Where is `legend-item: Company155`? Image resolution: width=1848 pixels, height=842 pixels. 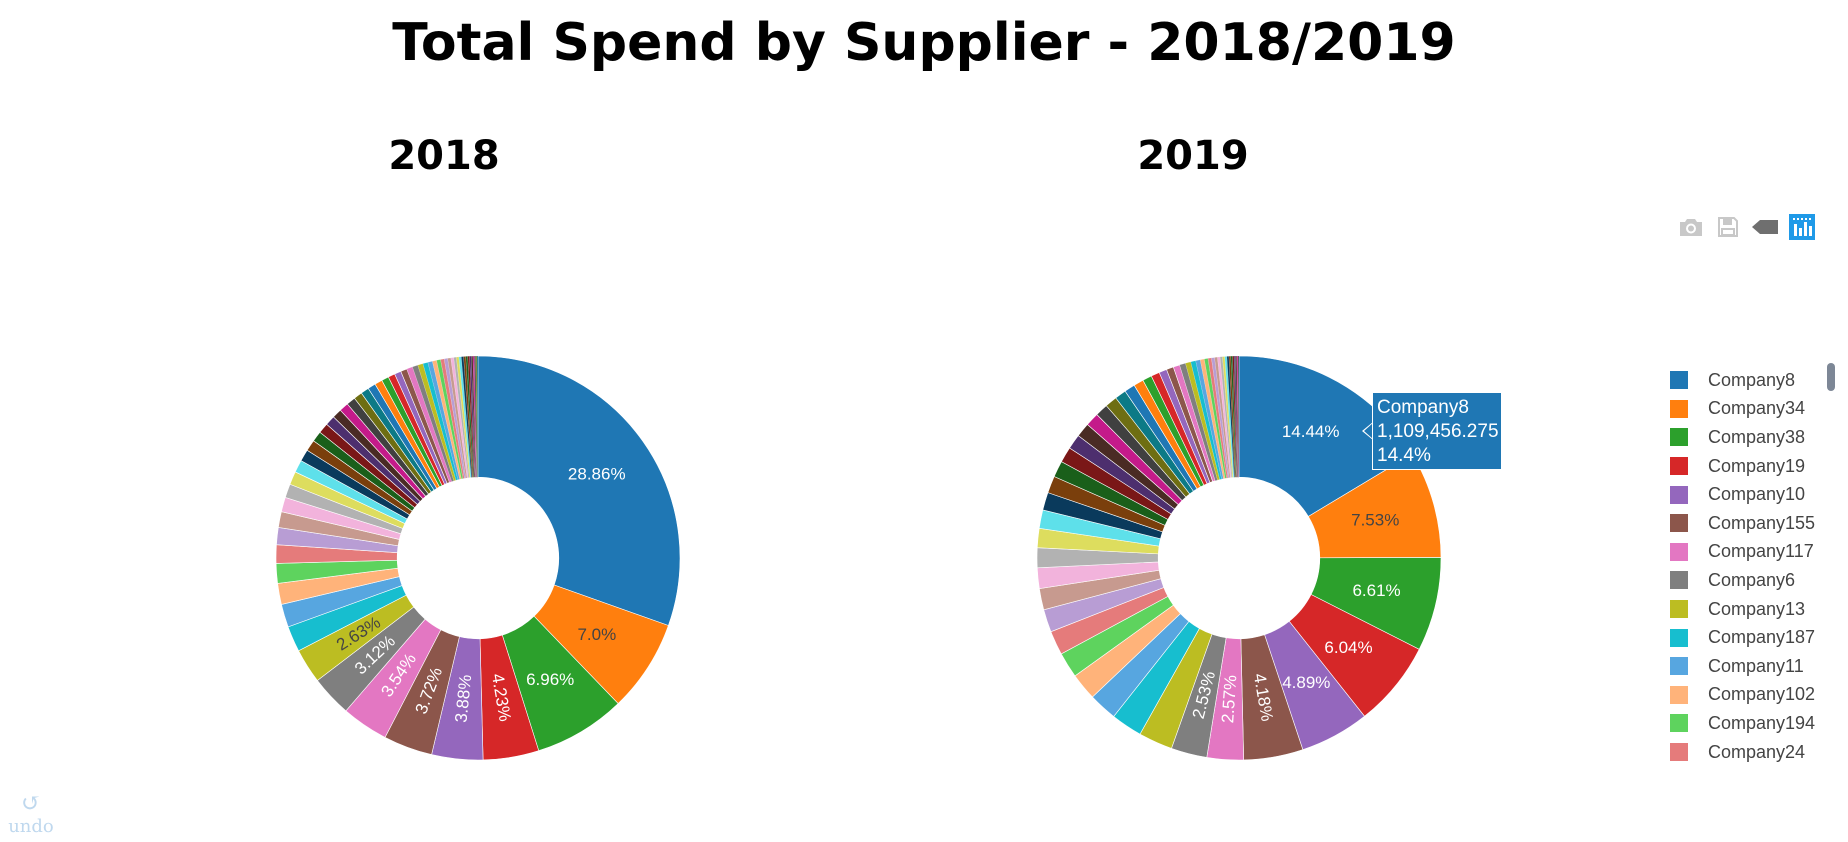 legend-item: Company155 is located at coordinates (1753, 523).